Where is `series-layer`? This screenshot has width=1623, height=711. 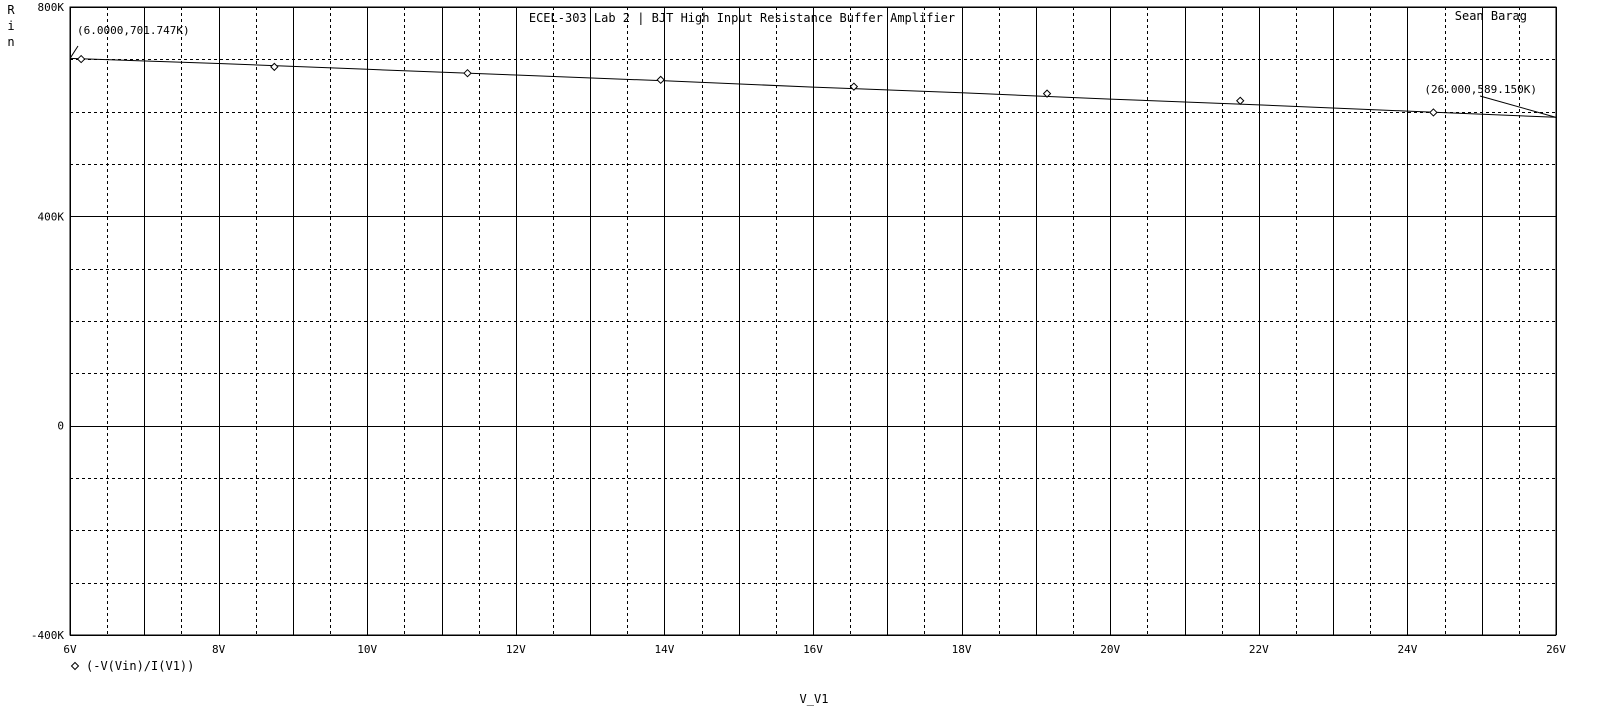
series-layer is located at coordinates (813, 86).